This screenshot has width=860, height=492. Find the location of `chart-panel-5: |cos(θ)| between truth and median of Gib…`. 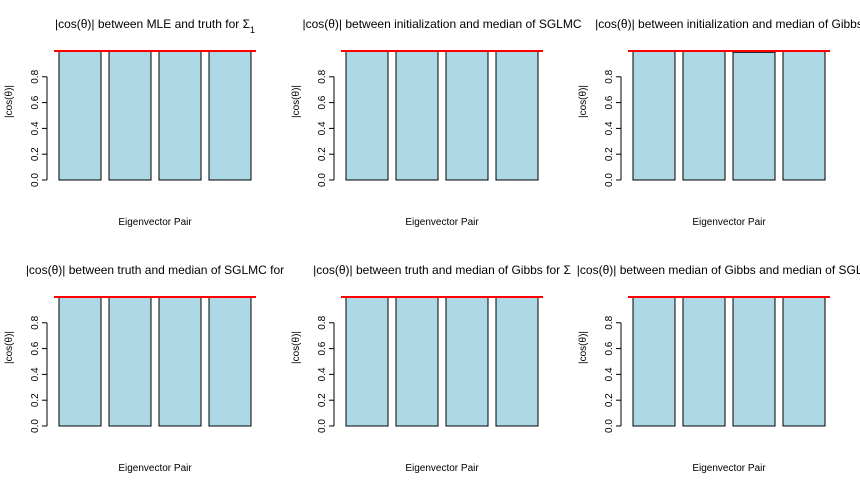

chart-panel-5: |cos(θ)| between truth and median of Gib… is located at coordinates (431, 368).